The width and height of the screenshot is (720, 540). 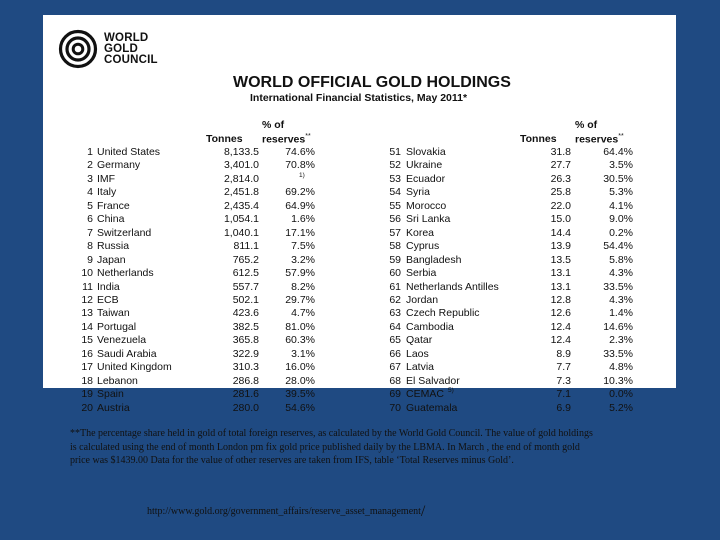 I want to click on rank-cell: 9, so click(x=90, y=259).